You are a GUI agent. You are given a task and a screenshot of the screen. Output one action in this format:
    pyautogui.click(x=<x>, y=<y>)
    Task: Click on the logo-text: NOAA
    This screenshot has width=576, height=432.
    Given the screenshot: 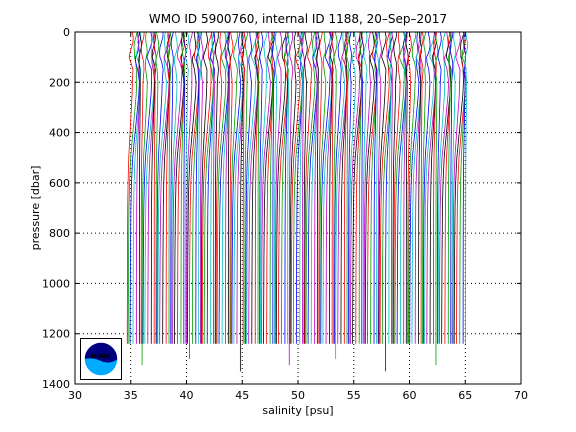 What is the action you would take?
    pyautogui.click(x=101, y=356)
    